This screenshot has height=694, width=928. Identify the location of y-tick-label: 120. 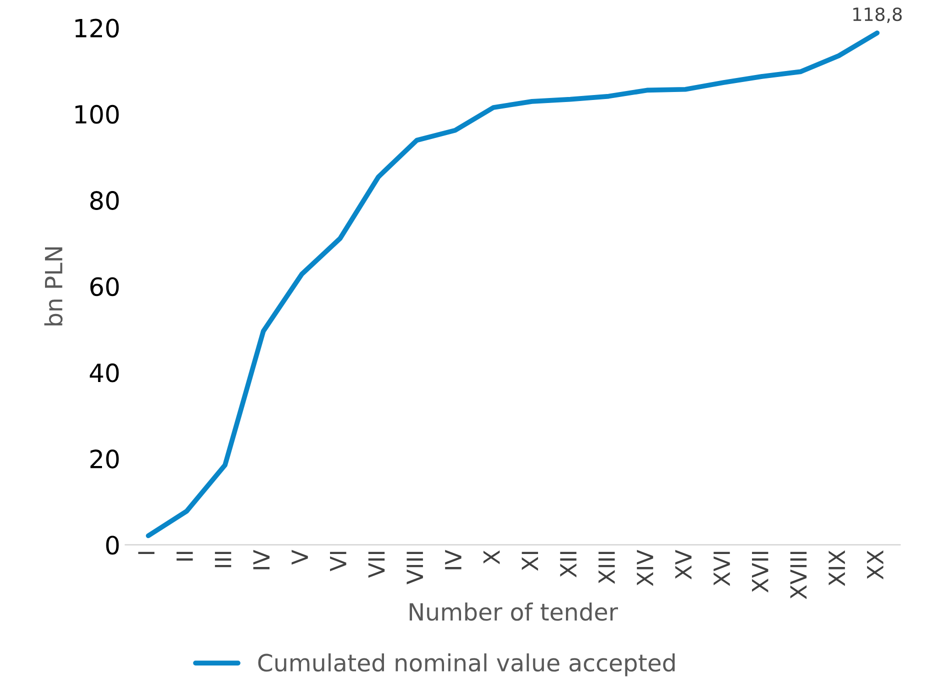
(97, 28).